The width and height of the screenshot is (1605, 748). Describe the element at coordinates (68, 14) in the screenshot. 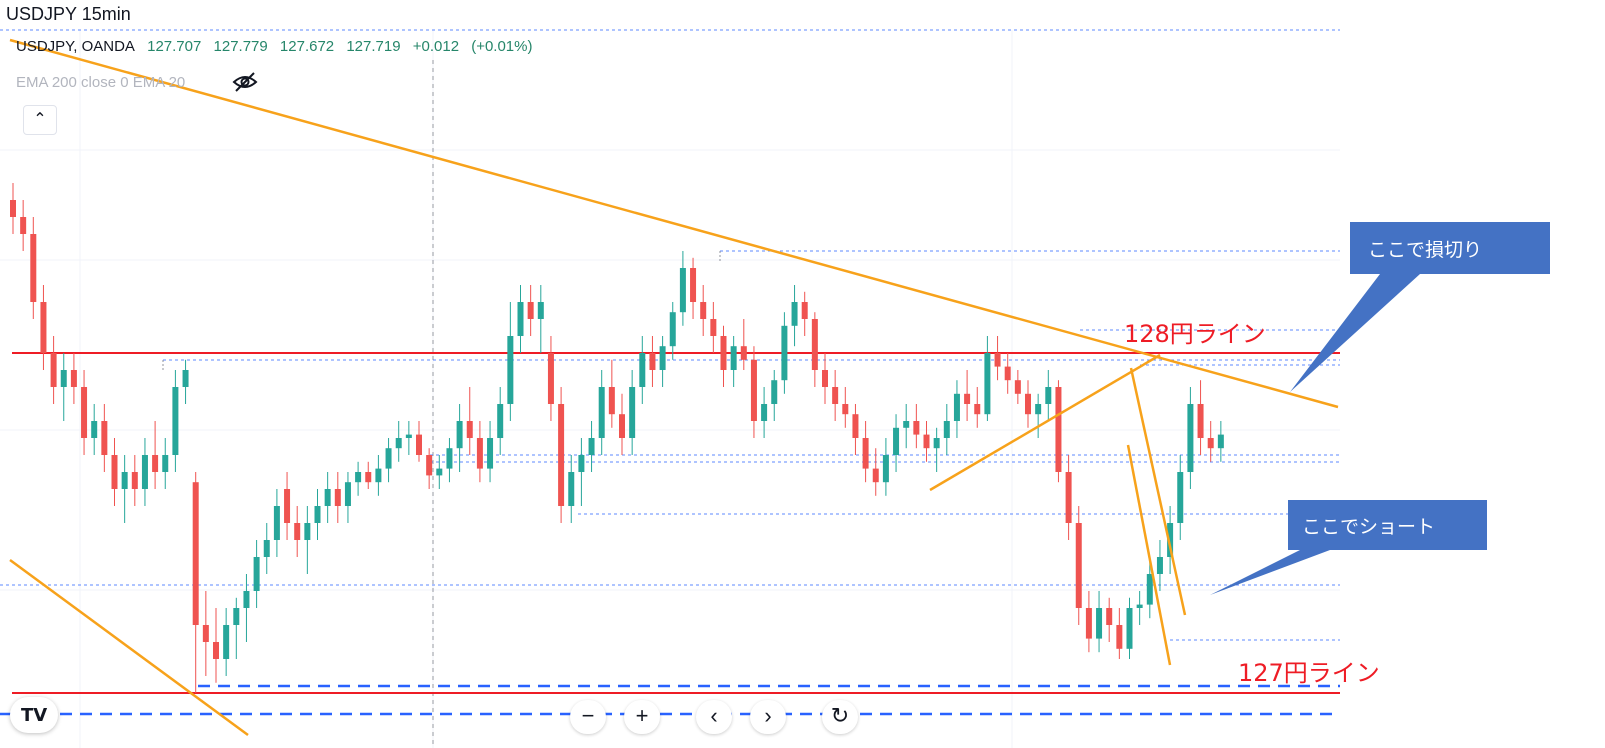

I see `chart-title: USDJPY 15min` at that location.